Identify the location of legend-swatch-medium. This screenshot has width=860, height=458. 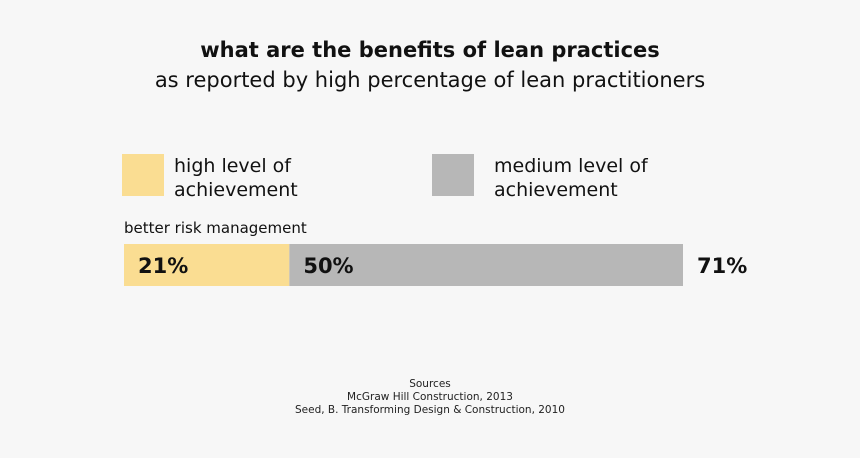
(453, 175).